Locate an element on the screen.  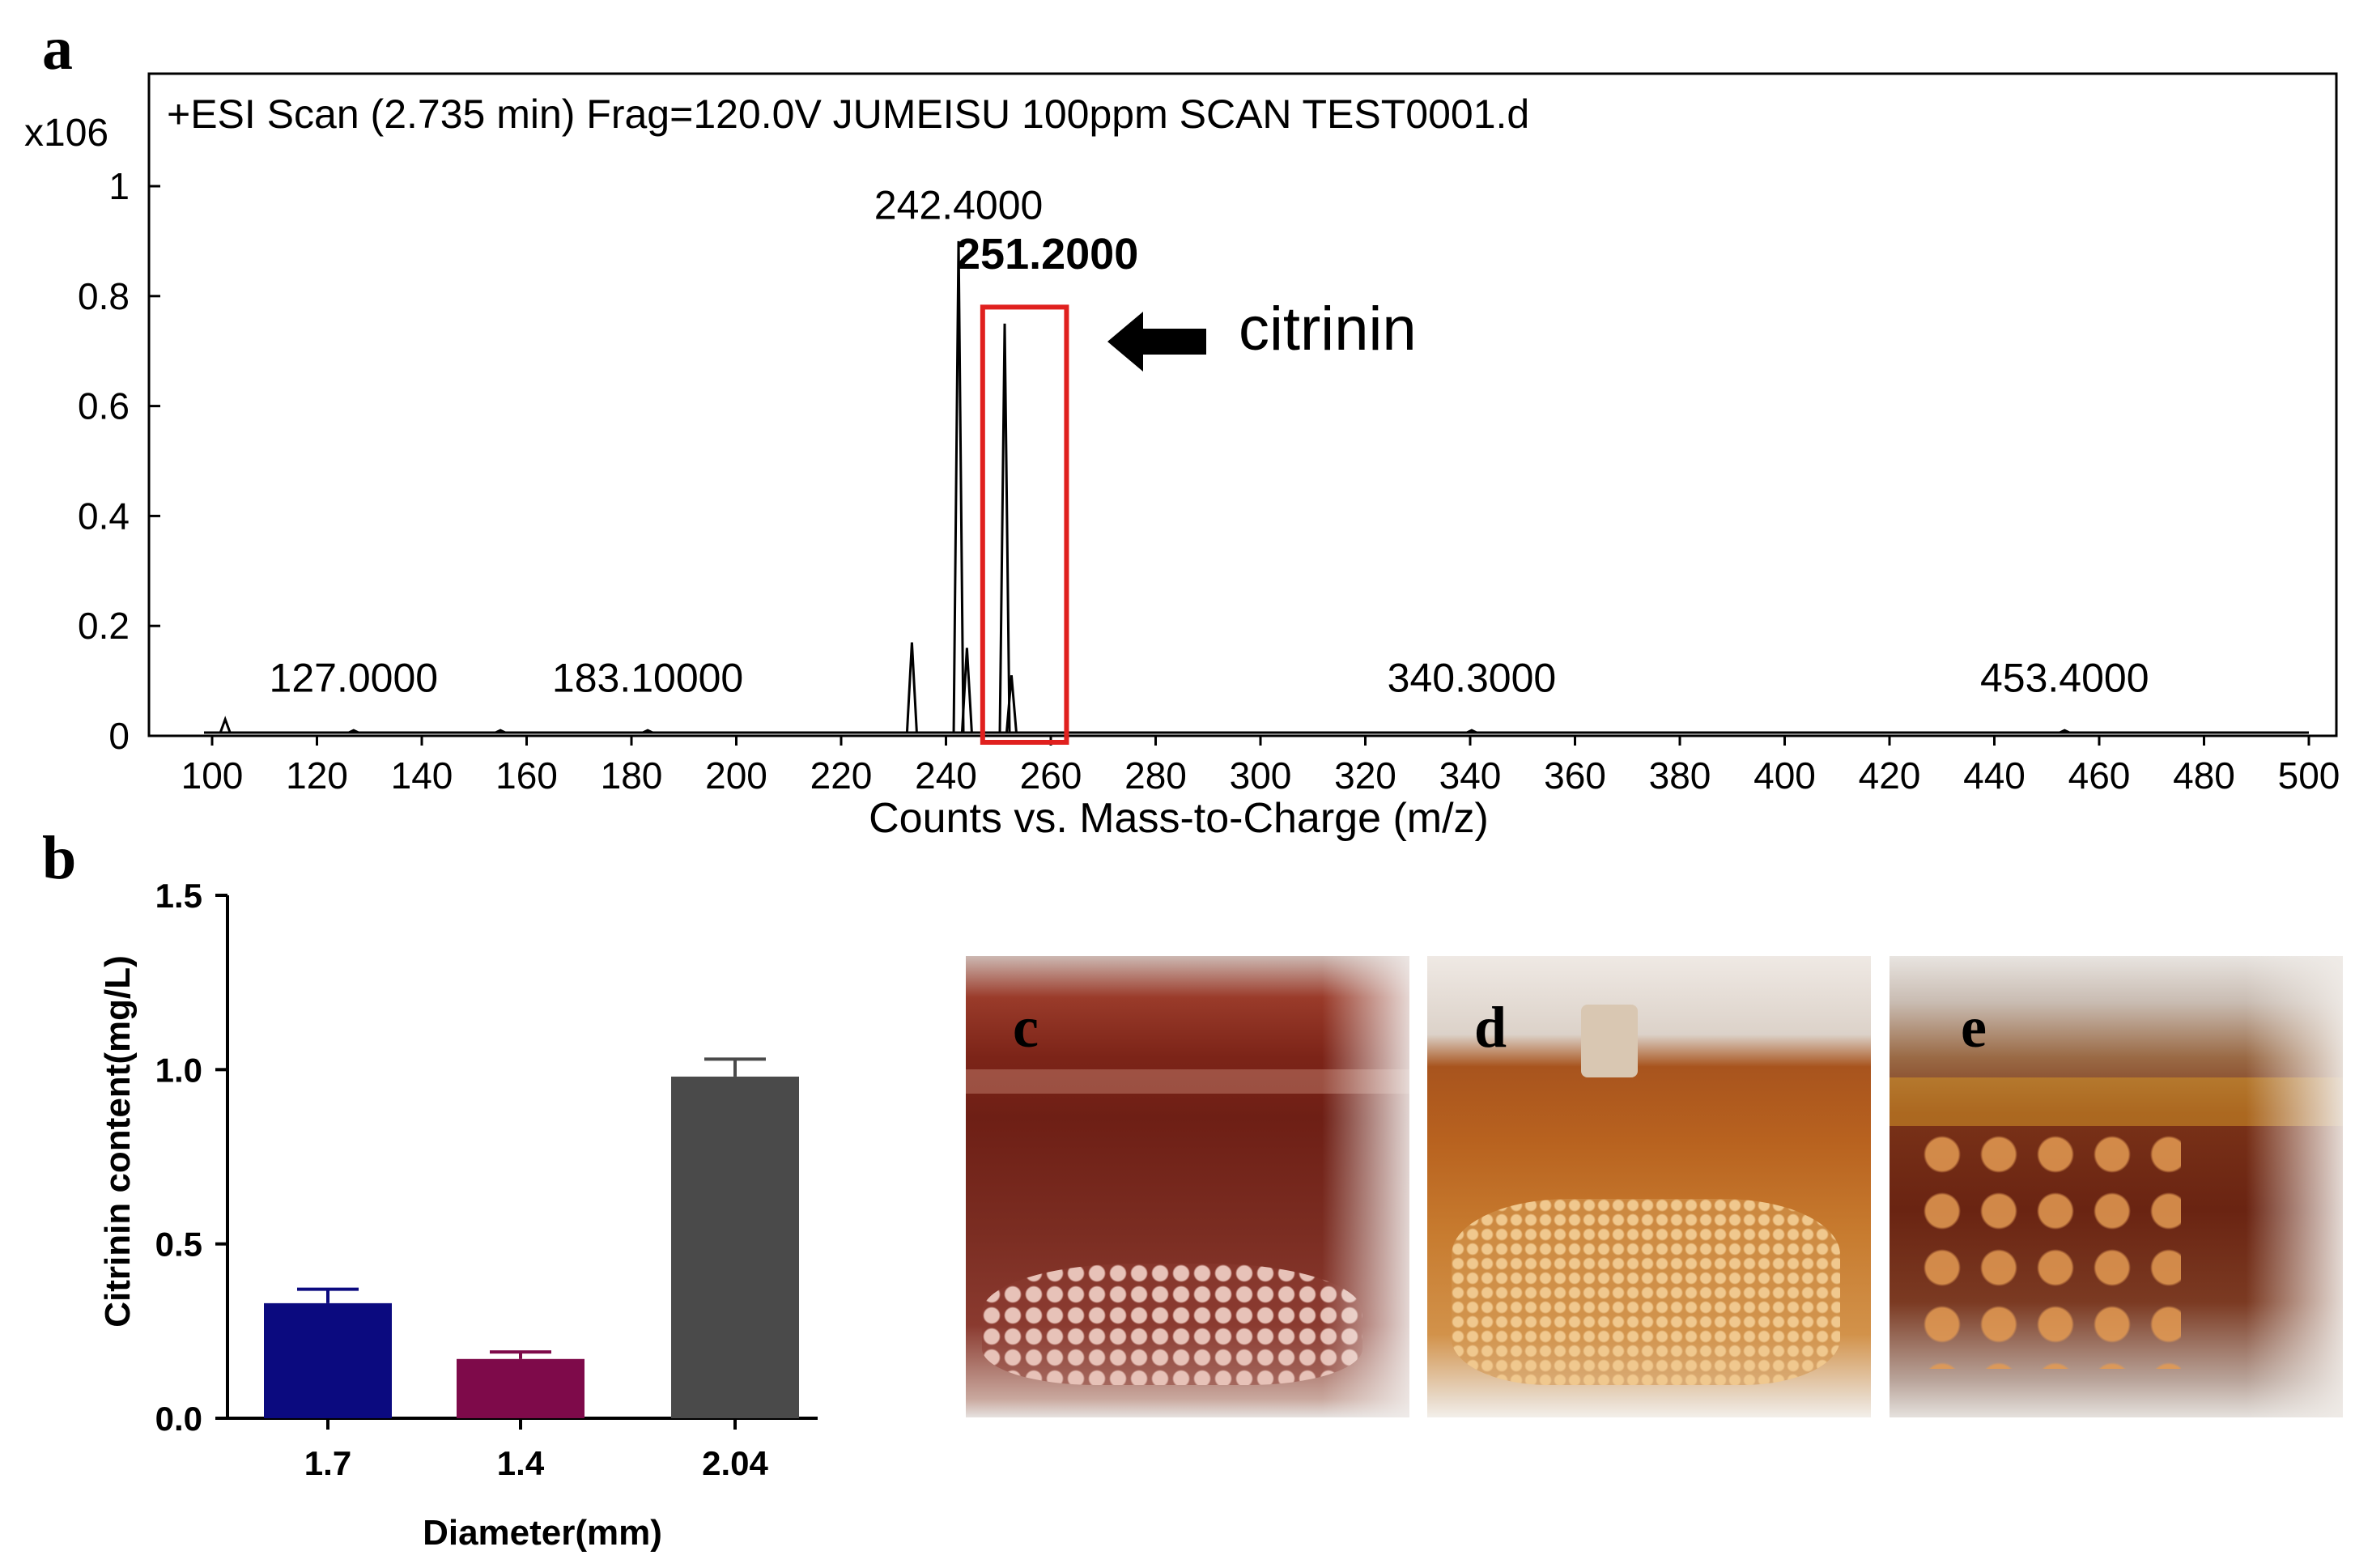
panel-label-c: c is located at coordinates (1026, 1027).